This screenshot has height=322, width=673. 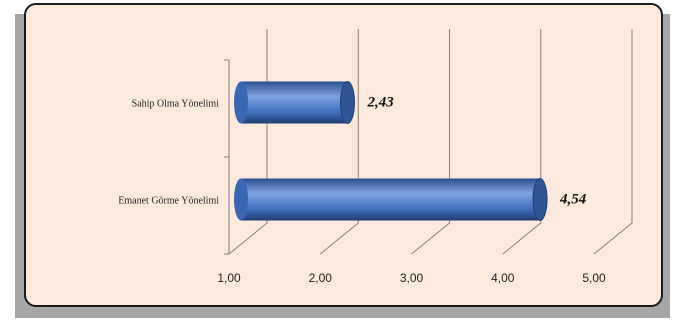 What do you see at coordinates (321, 278) in the screenshot?
I see `x-tick-label: 2,00` at bounding box center [321, 278].